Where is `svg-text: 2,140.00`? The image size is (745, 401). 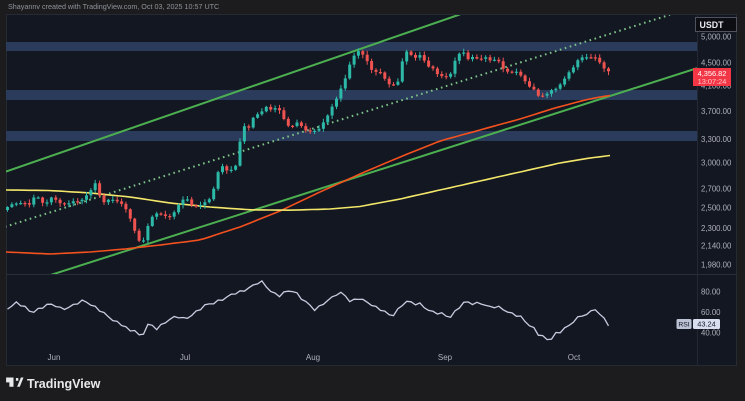 svg-text: 2,140.00 is located at coordinates (716, 246).